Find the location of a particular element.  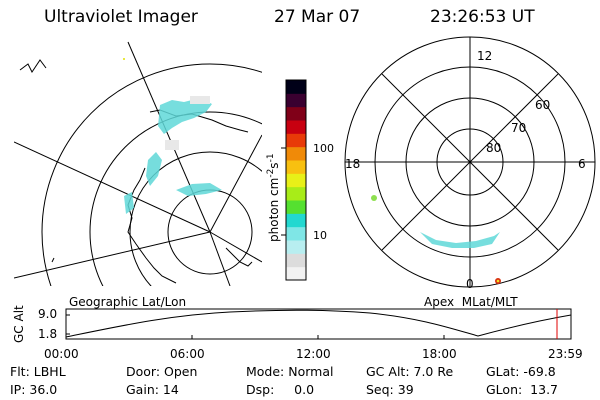

geo-aurora is located at coordinates (173, 156).